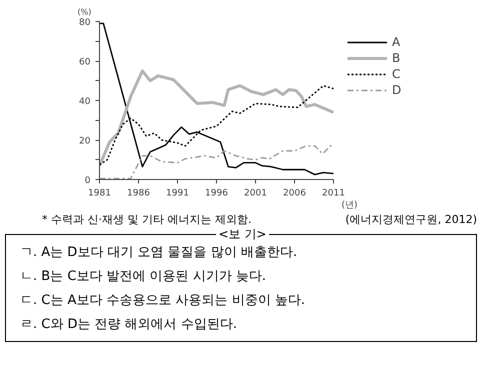 The height and width of the screenshot is (373, 485). What do you see at coordinates (147, 220) in the screenshot?
I see `text: * 수력과 신·재생 및 기타 에너지는 제외함.` at bounding box center [147, 220].